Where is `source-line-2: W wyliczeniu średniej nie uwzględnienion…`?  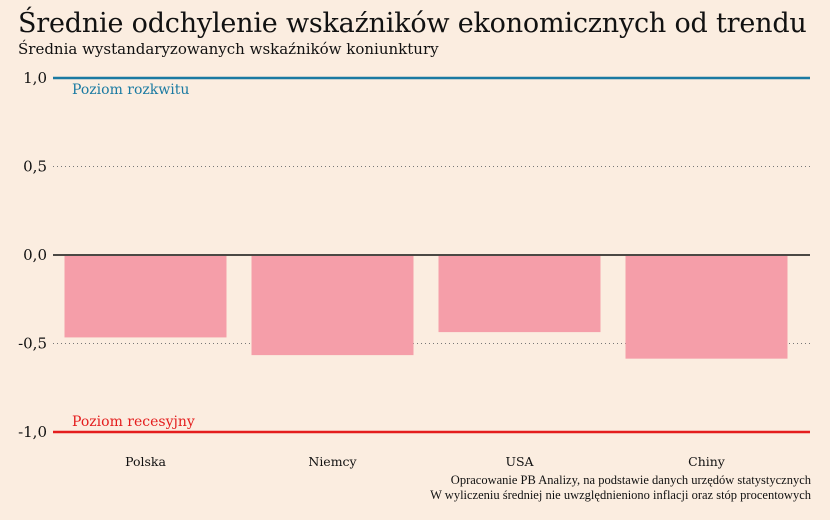
source-line-2: W wyliczeniu średniej nie uwzględnienion… is located at coordinates (620, 495).